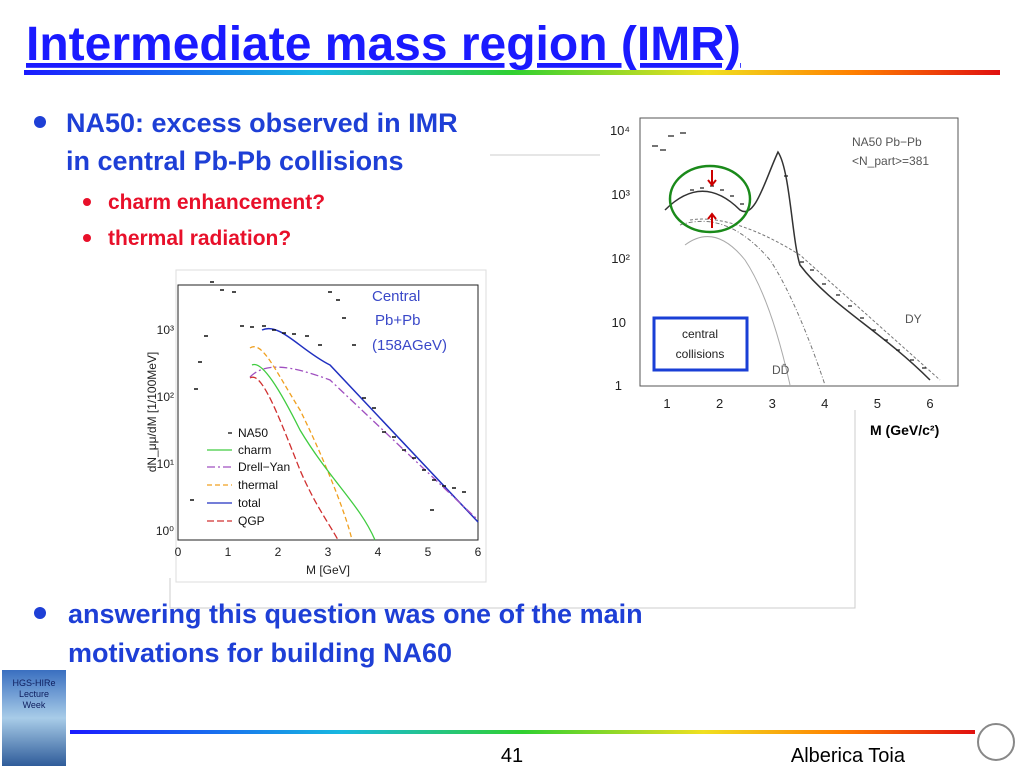 The image size is (1024, 768). What do you see at coordinates (409, 345) in the screenshot?
I see `plot-label: (158AGeV)` at bounding box center [409, 345].